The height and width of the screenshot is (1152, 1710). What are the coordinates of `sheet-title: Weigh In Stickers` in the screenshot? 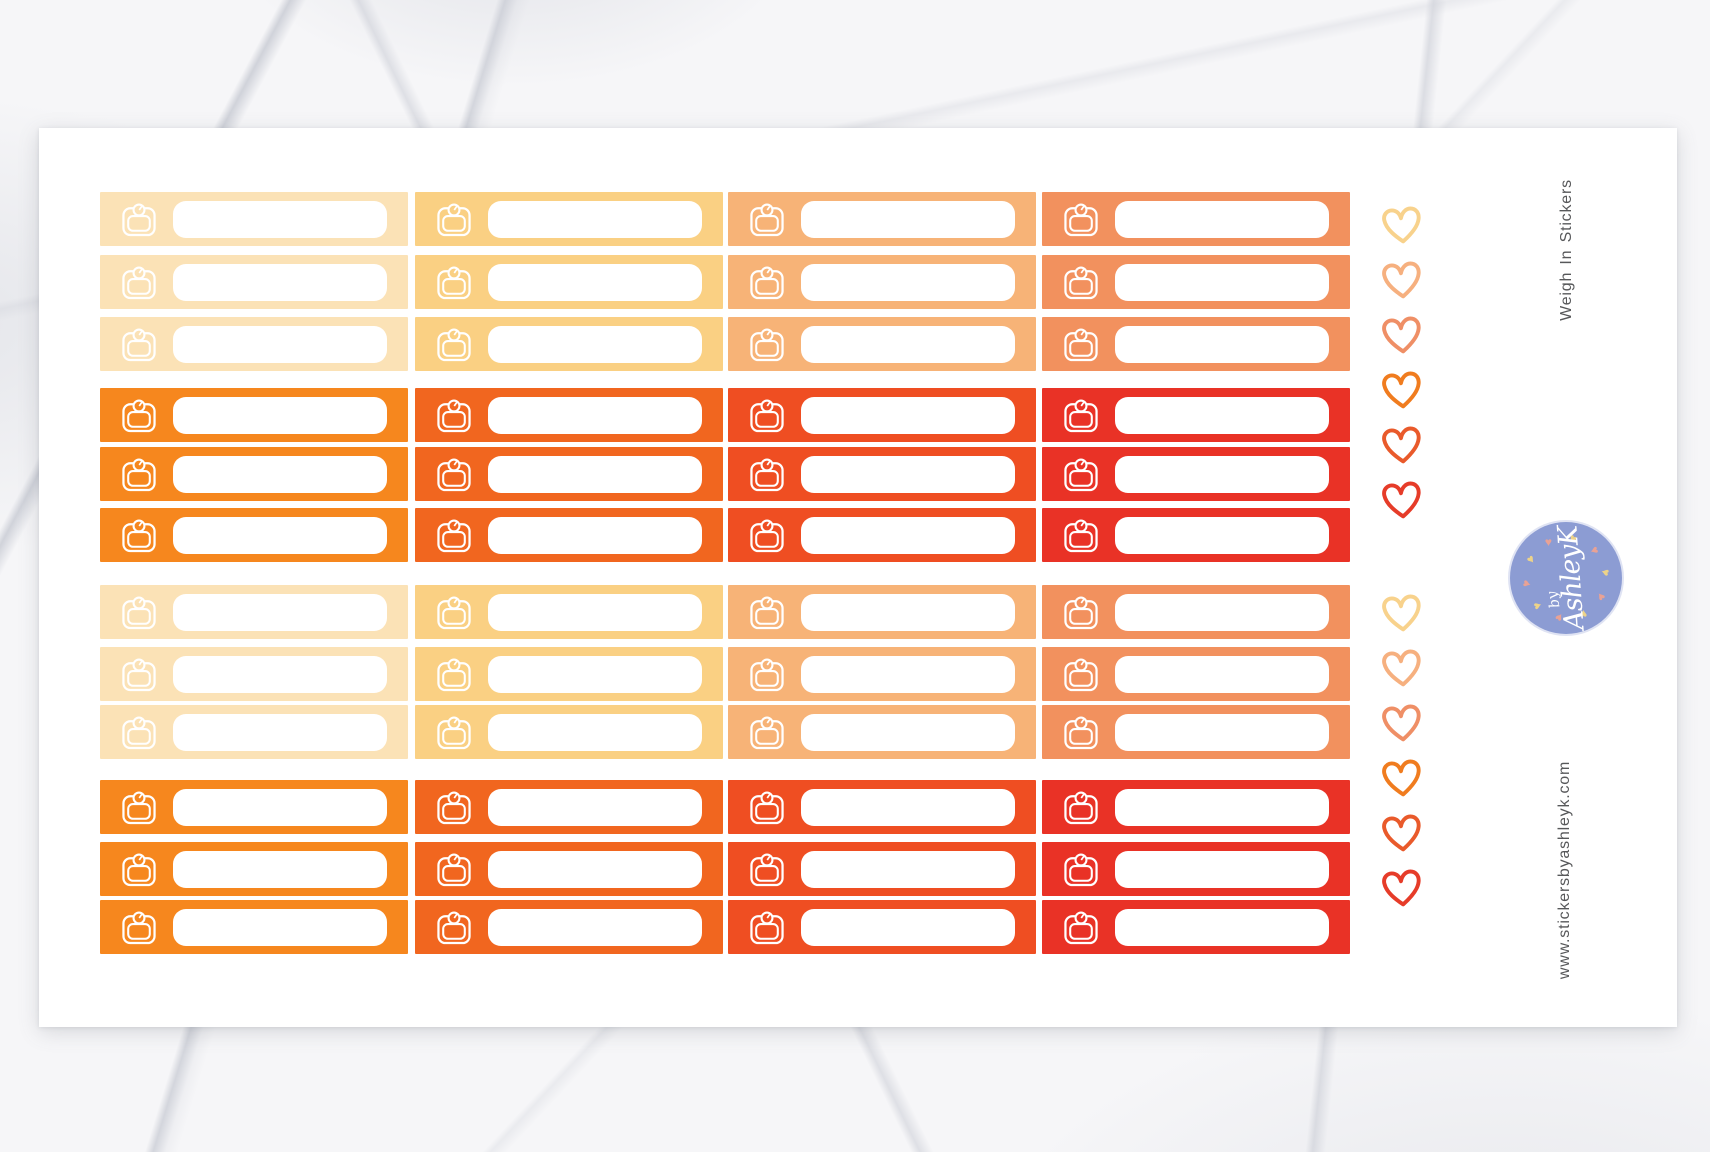 It's located at (1566, 250).